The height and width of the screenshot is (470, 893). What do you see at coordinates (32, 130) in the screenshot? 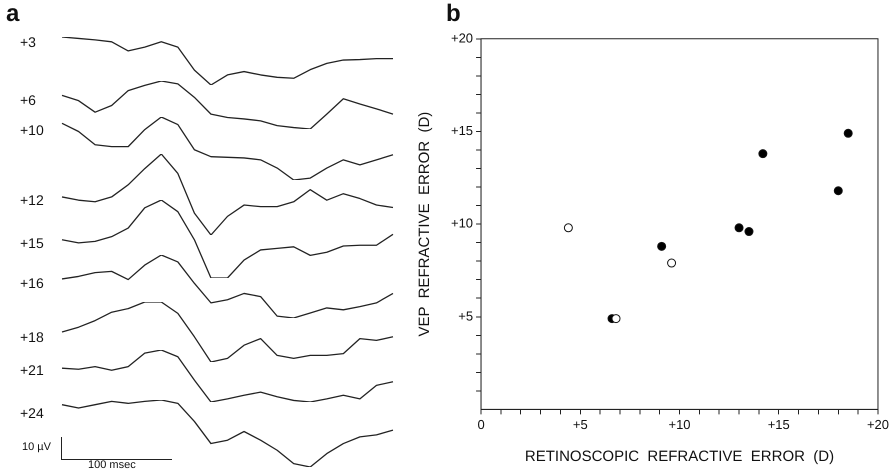
I see `y-axis-title: +10` at bounding box center [32, 130].